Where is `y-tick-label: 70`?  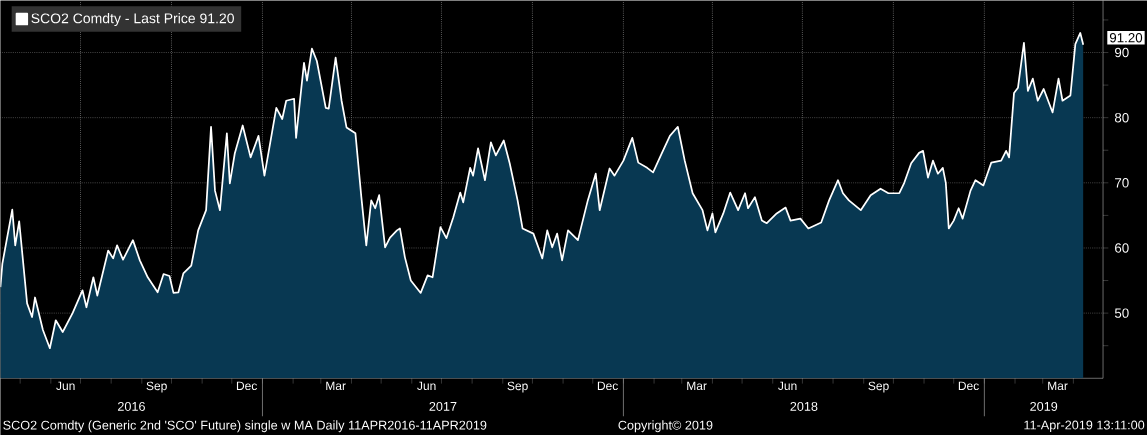 y-tick-label: 70 is located at coordinates (1122, 182).